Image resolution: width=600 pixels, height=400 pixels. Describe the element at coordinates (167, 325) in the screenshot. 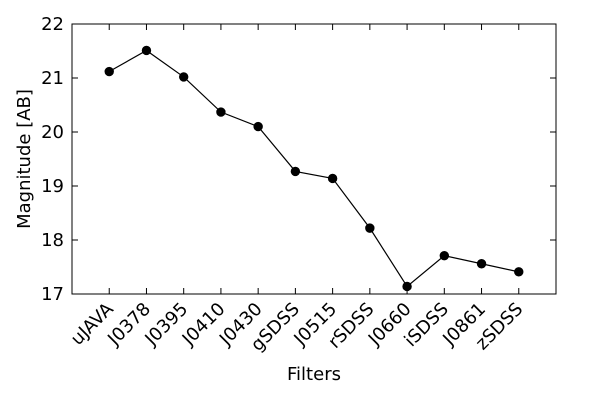

I see `x-tick-label: J0395` at that location.